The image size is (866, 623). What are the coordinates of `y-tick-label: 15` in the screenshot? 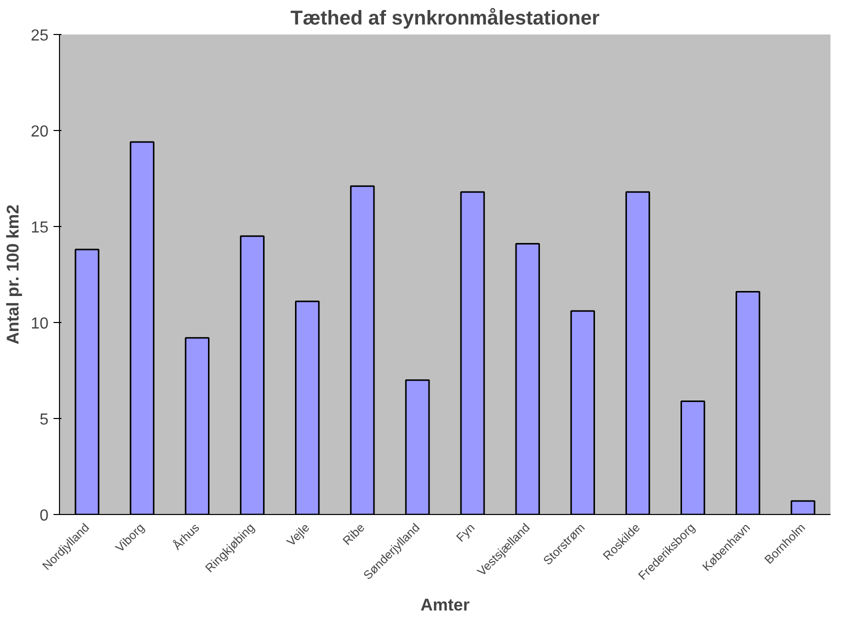 It's located at (39, 228).